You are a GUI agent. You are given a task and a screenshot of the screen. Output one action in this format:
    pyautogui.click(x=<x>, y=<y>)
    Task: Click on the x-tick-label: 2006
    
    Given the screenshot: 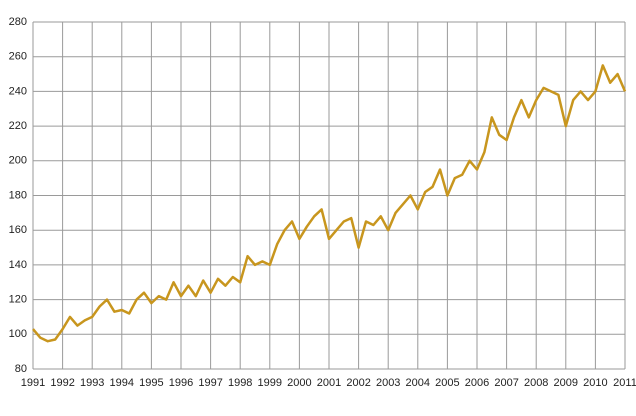 What is the action you would take?
    pyautogui.click(x=477, y=383)
    